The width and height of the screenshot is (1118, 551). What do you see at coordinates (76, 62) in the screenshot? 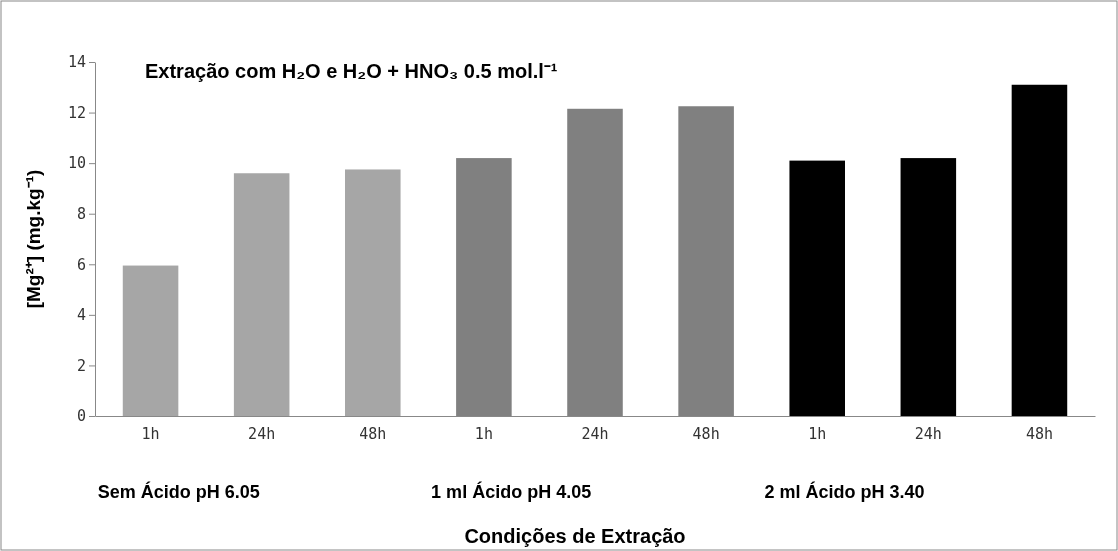
I see `y-tick-label: 14` at bounding box center [76, 62].